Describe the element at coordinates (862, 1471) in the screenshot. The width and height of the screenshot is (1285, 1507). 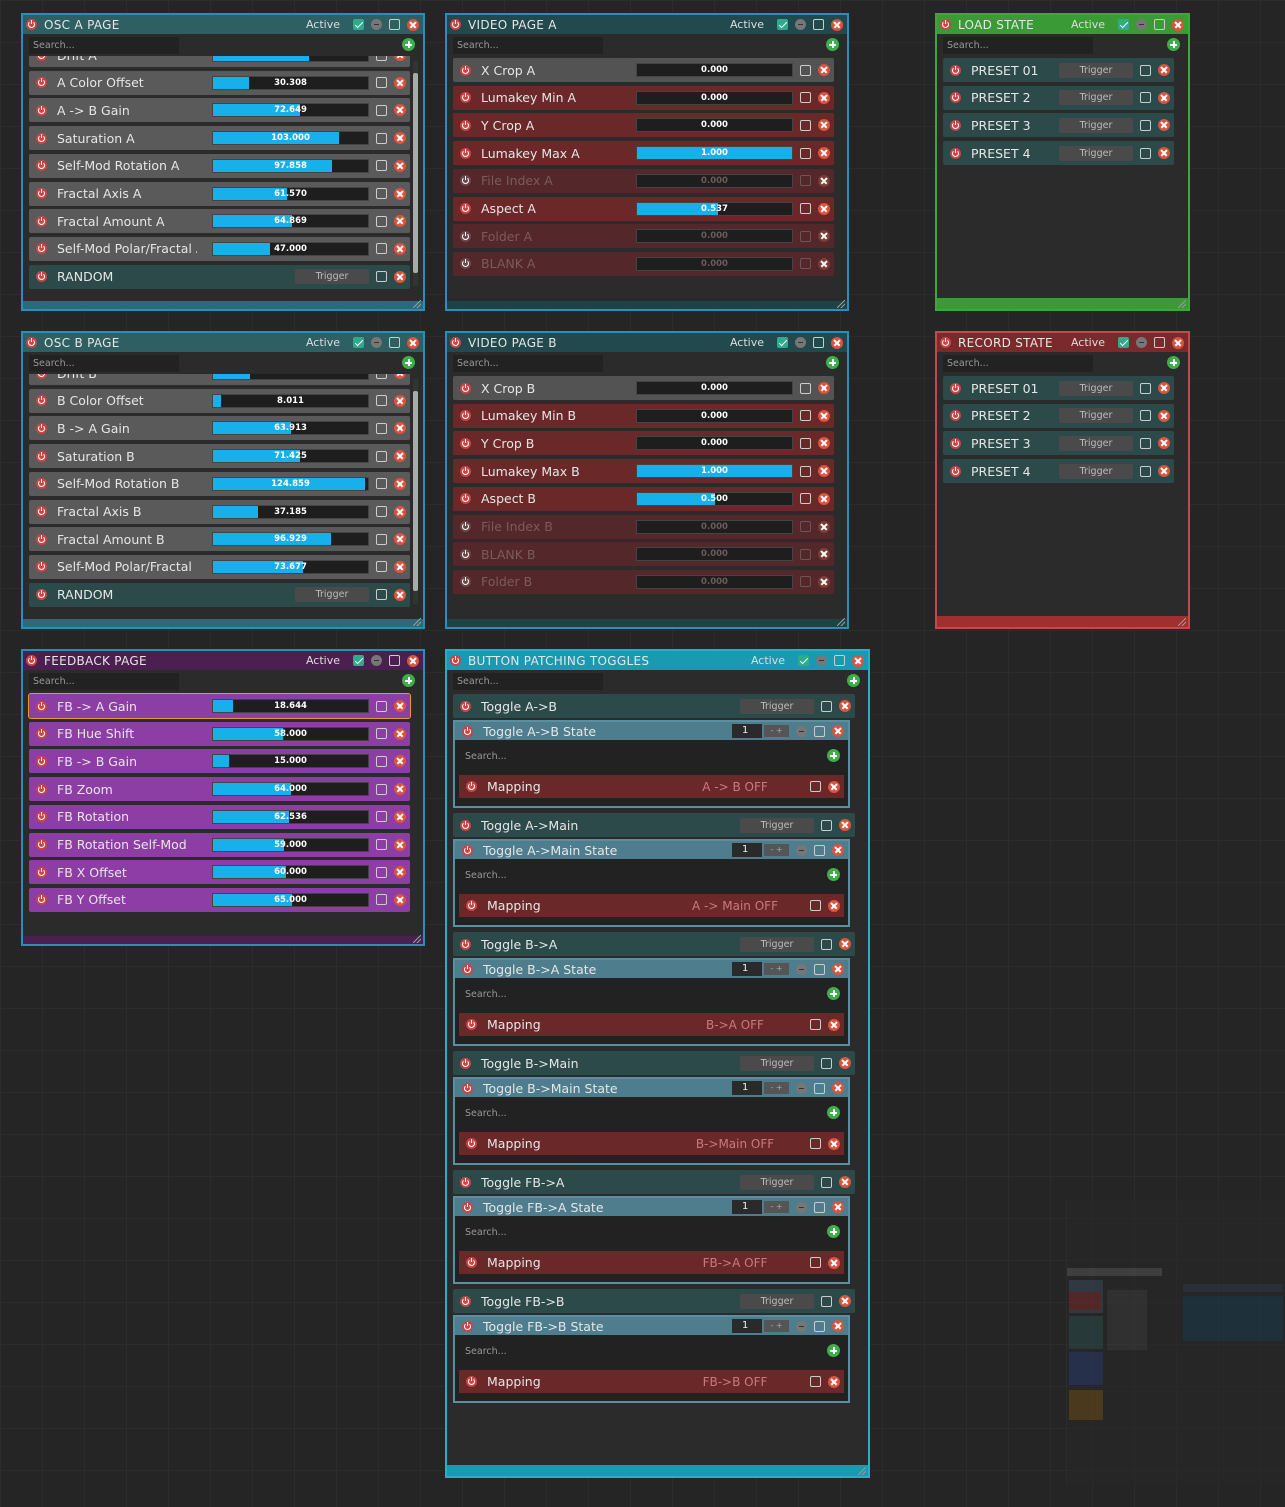
I see `resize-grip-icon` at that location.